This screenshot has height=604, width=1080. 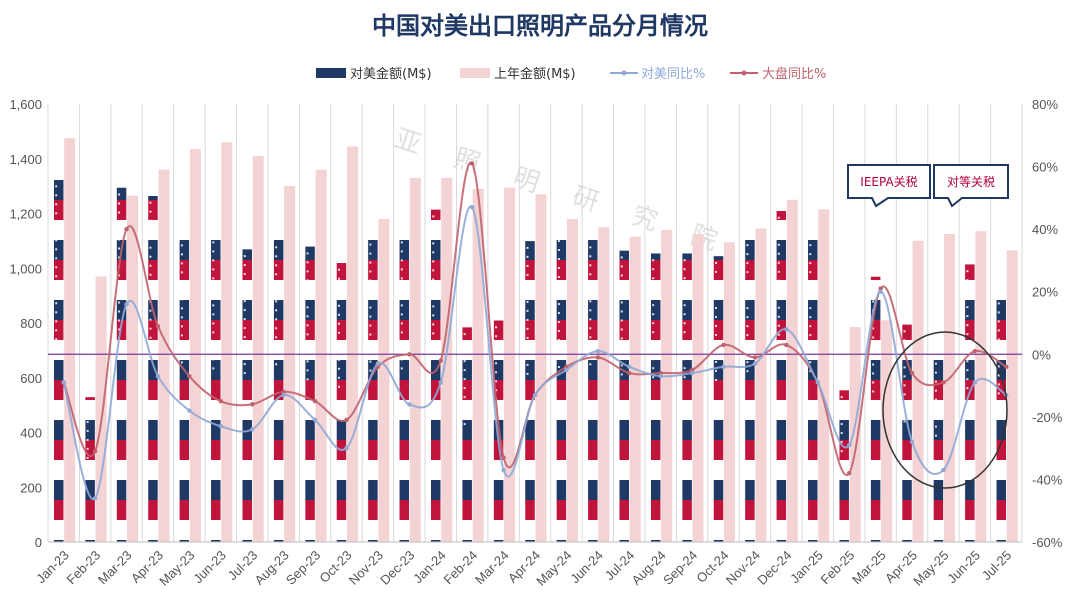 I want to click on legend-item-us-value: 对美金额(M$), so click(x=374, y=74).